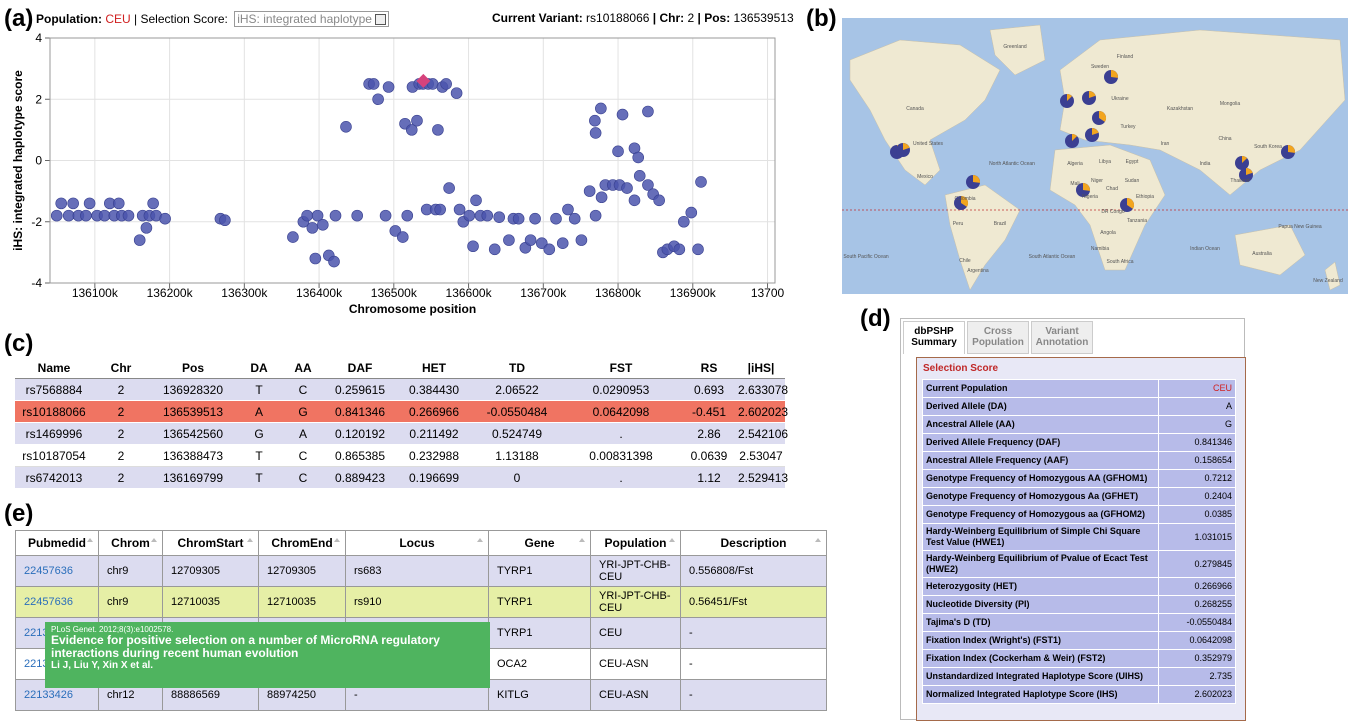 The image size is (1350, 721). Describe the element at coordinates (1090, 197) in the screenshot. I see `map-label: Nigeria` at that location.